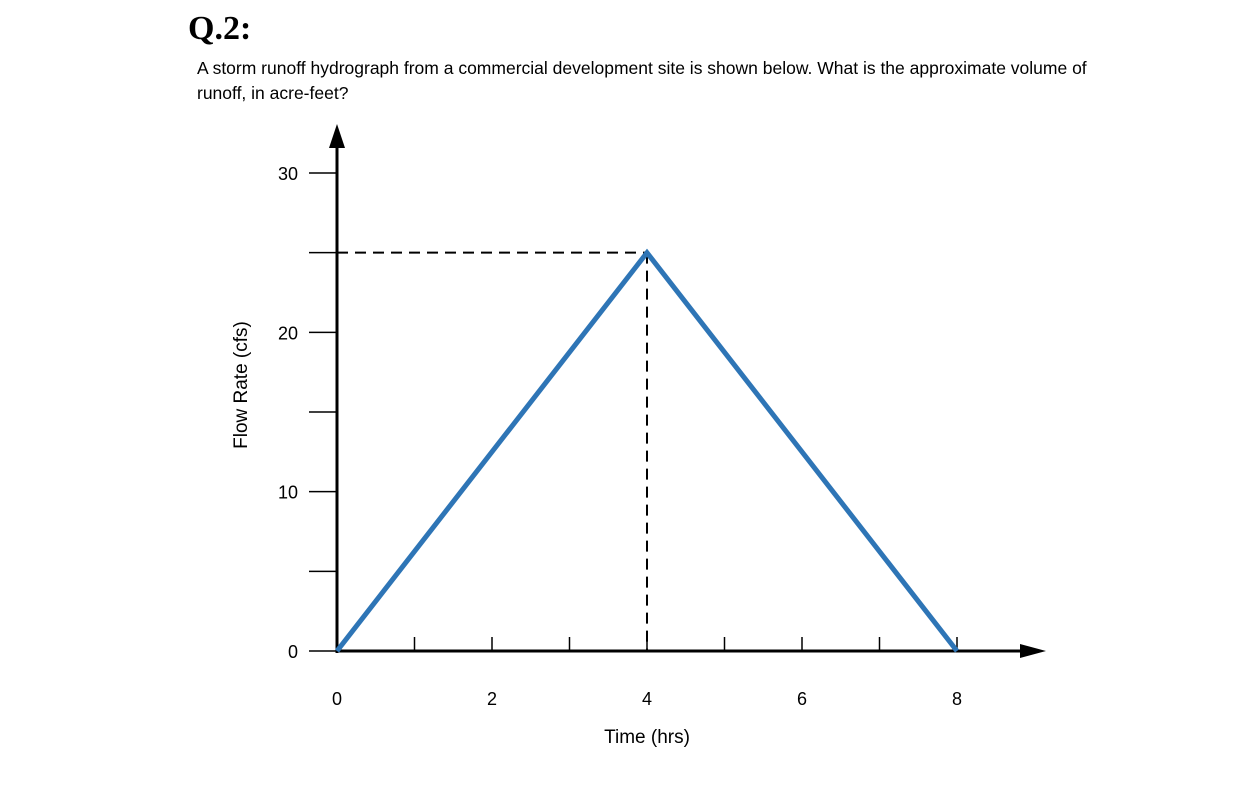  I want to click on y-tick-label: 10, so click(288, 493).